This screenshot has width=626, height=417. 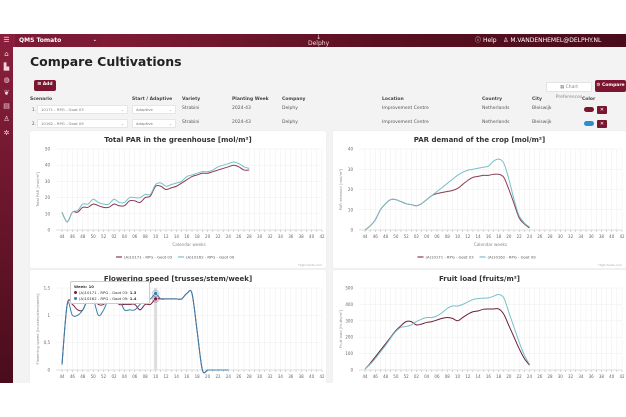 What do you see at coordinates (6, 119) in the screenshot?
I see `users-icon: ♙` at bounding box center [6, 119].